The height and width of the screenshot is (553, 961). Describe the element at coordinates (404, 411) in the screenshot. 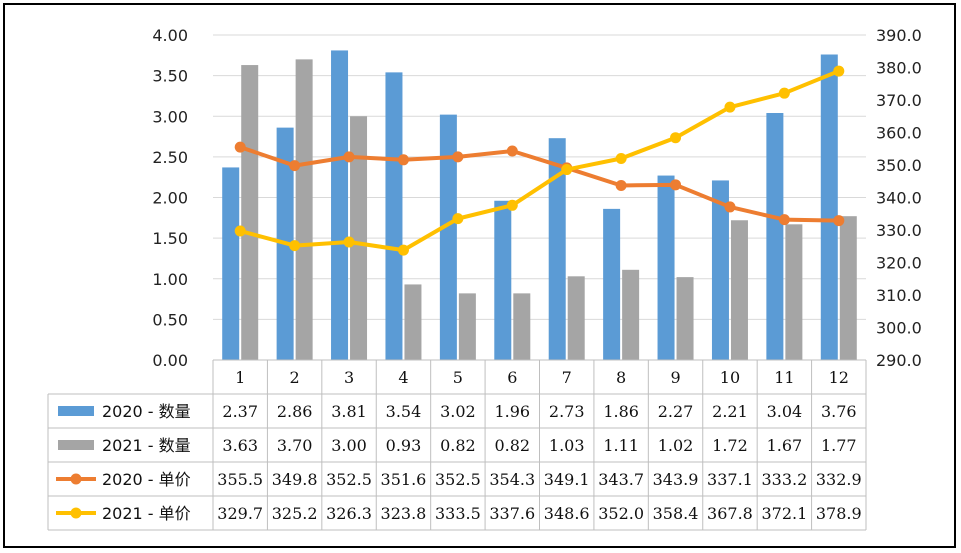

I see `table-cell: 3.54` at that location.